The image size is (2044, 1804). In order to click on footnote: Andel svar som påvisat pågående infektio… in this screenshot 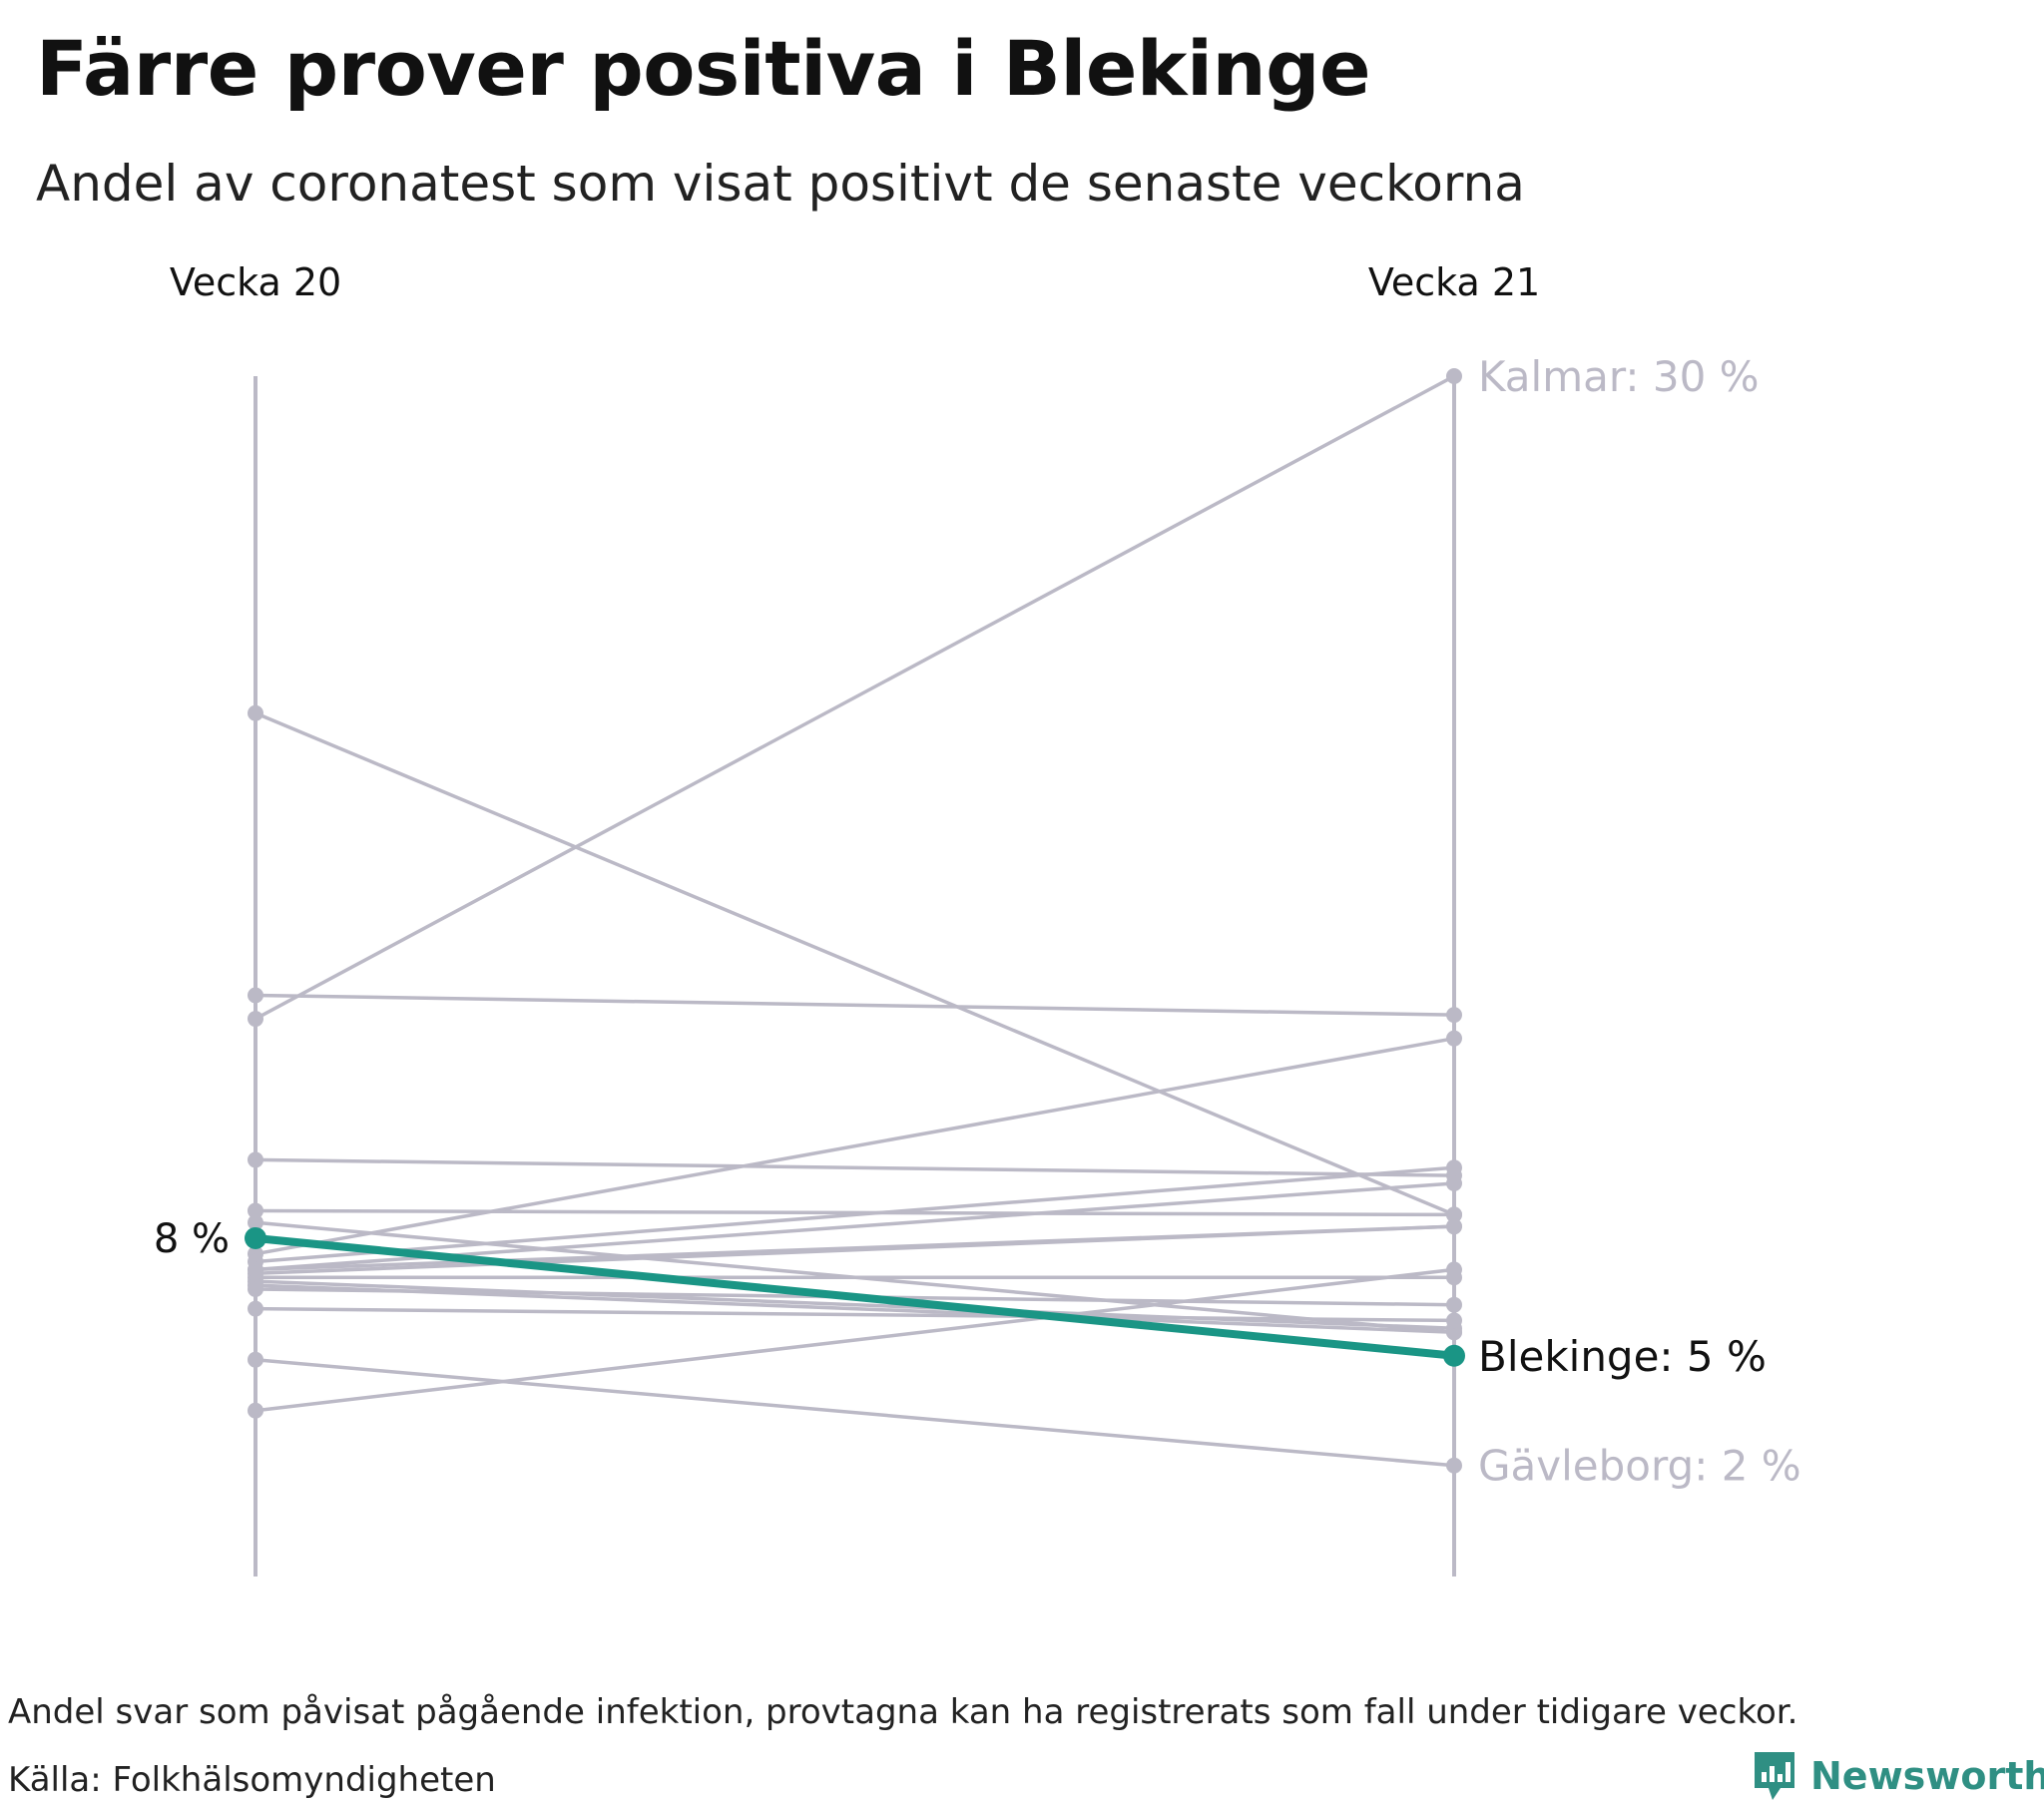, I will do `click(903, 1712)`.